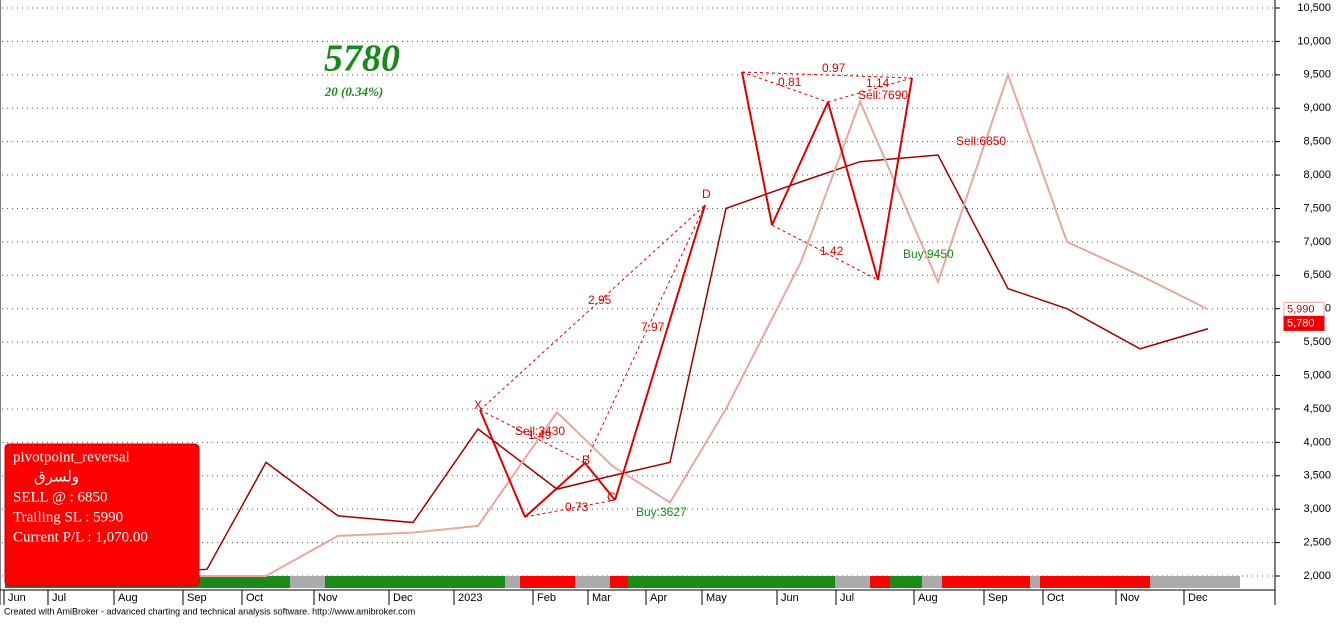 Image resolution: width=1336 pixels, height=624 pixels. What do you see at coordinates (1317, 442) in the screenshot?
I see `y-tick-label: 4,000` at bounding box center [1317, 442].